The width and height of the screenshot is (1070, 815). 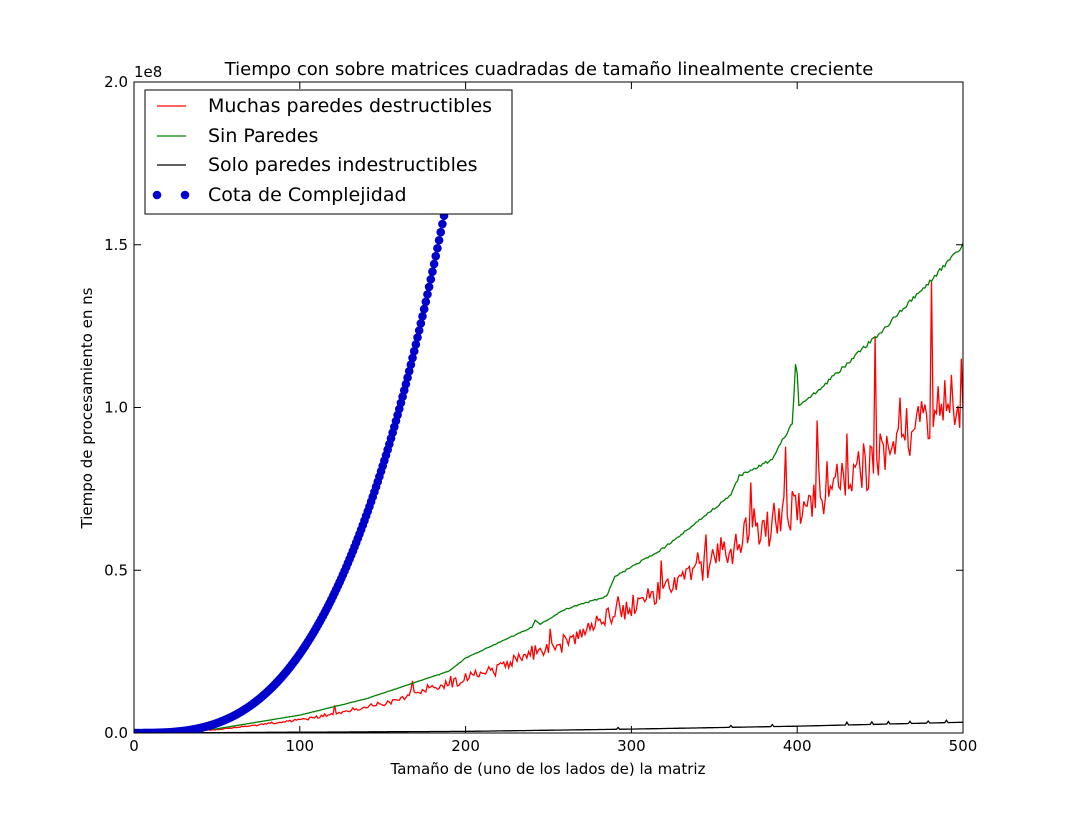 I want to click on legend-entry-label: Cota de Complejidad, so click(x=307, y=195).